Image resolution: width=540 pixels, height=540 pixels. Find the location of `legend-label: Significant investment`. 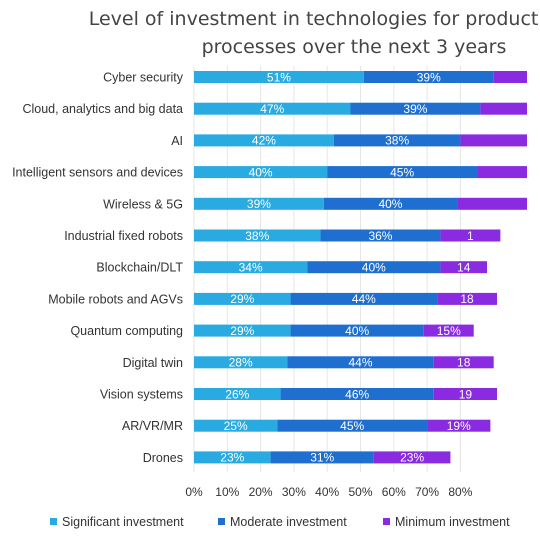

legend-label: Significant investment is located at coordinates (123, 522).